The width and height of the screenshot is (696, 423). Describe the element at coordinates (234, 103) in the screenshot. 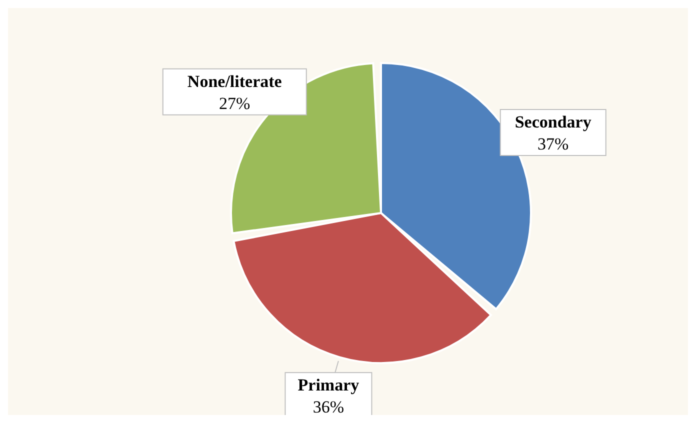

I see `data-label: 27%` at that location.